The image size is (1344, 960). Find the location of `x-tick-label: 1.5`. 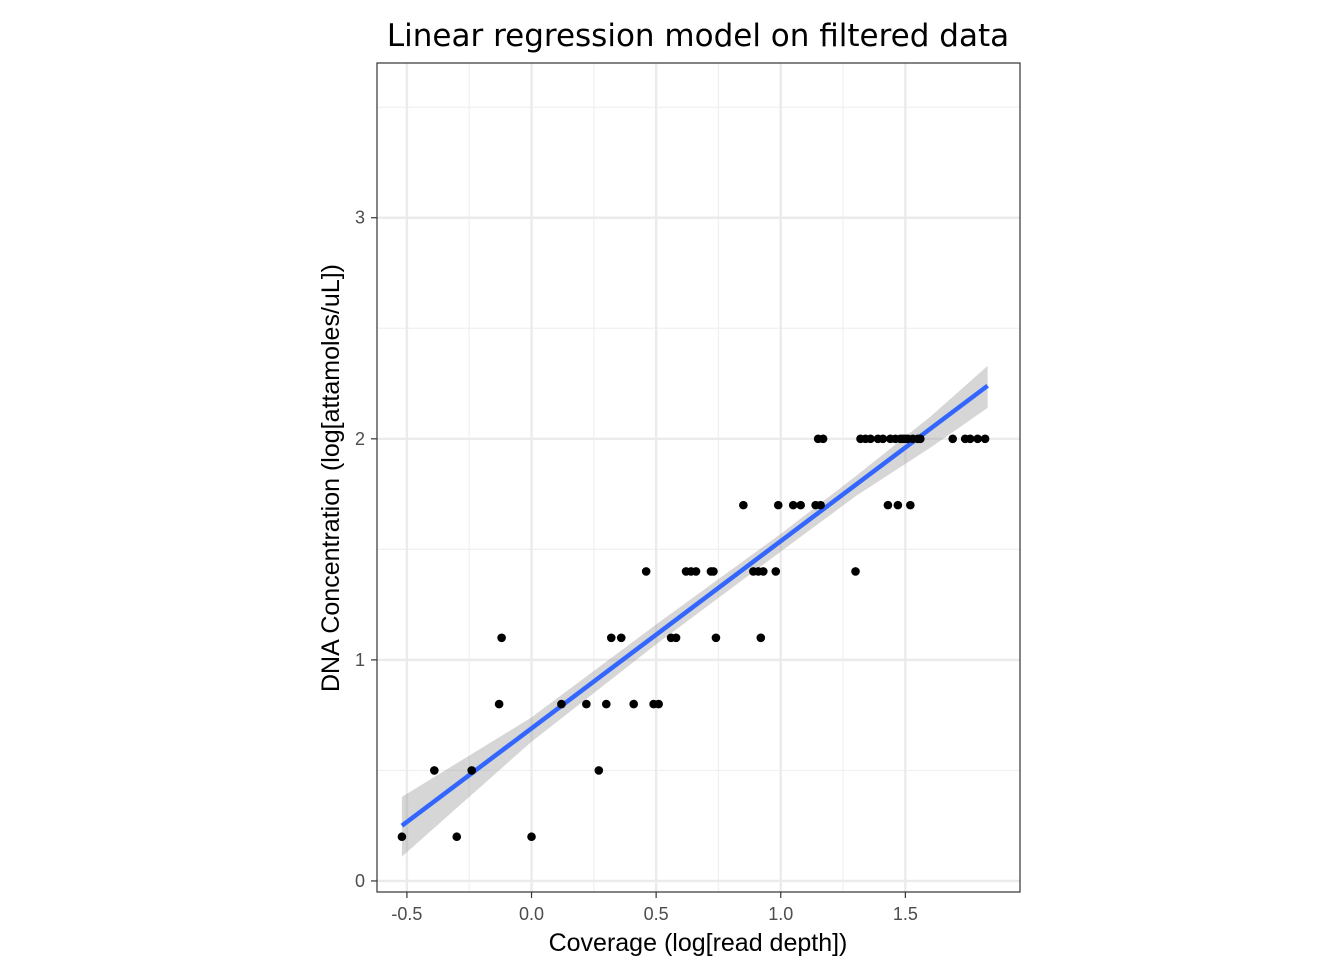

x-tick-label: 1.5 is located at coordinates (905, 914).